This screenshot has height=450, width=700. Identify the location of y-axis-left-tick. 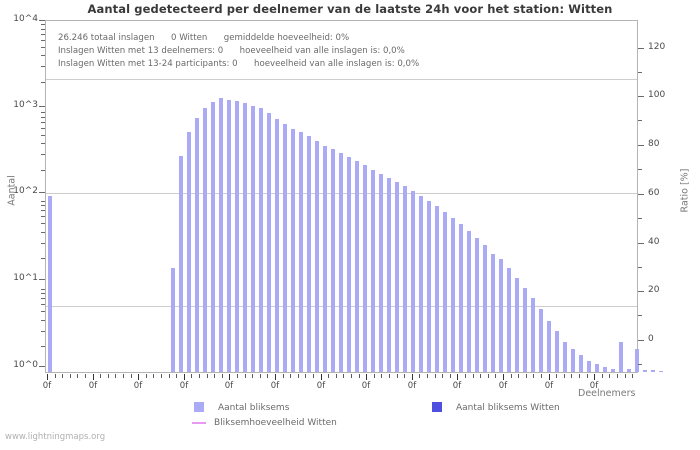
(42, 366).